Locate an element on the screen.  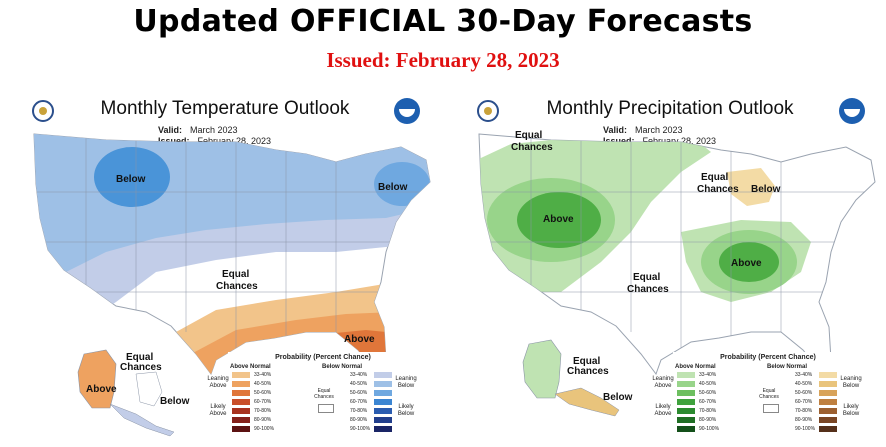
precip-label-equal-nw-2: Chances is located at coordinates (532, 147).